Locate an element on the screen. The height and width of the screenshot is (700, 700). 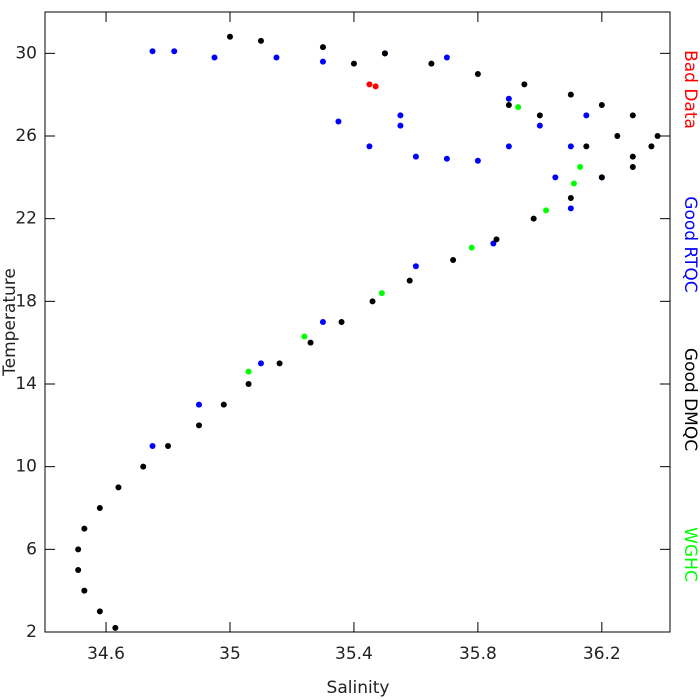
legend-label: Good DMQC is located at coordinates (690, 399).